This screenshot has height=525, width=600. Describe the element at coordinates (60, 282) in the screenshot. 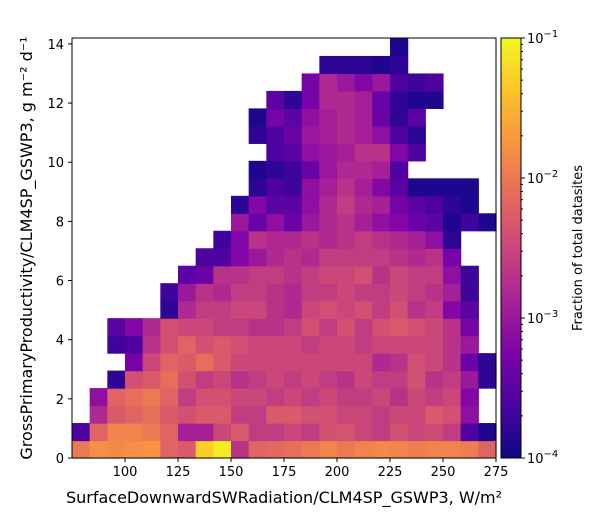

I see `y-tick-label: 6` at that location.